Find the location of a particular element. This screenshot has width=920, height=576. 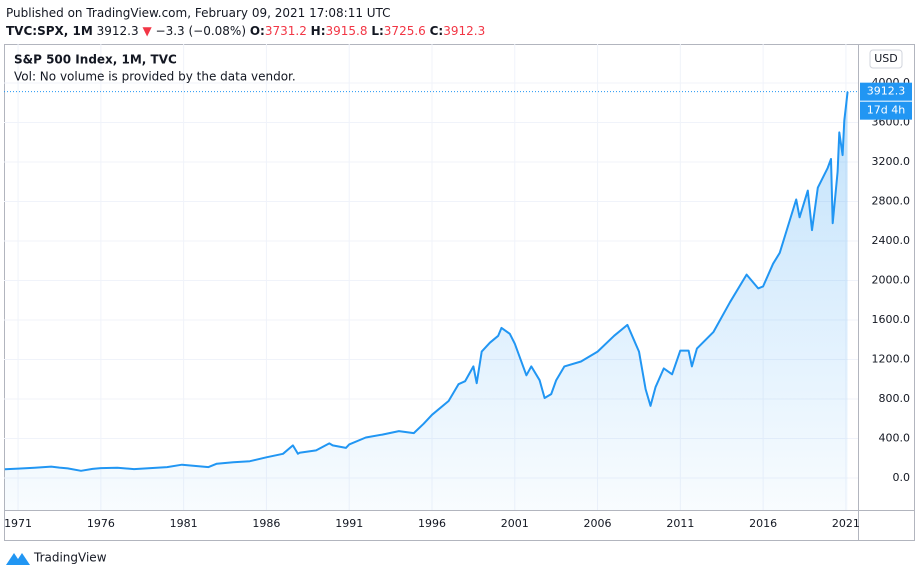

countdown: 17d 4h is located at coordinates (886, 110).